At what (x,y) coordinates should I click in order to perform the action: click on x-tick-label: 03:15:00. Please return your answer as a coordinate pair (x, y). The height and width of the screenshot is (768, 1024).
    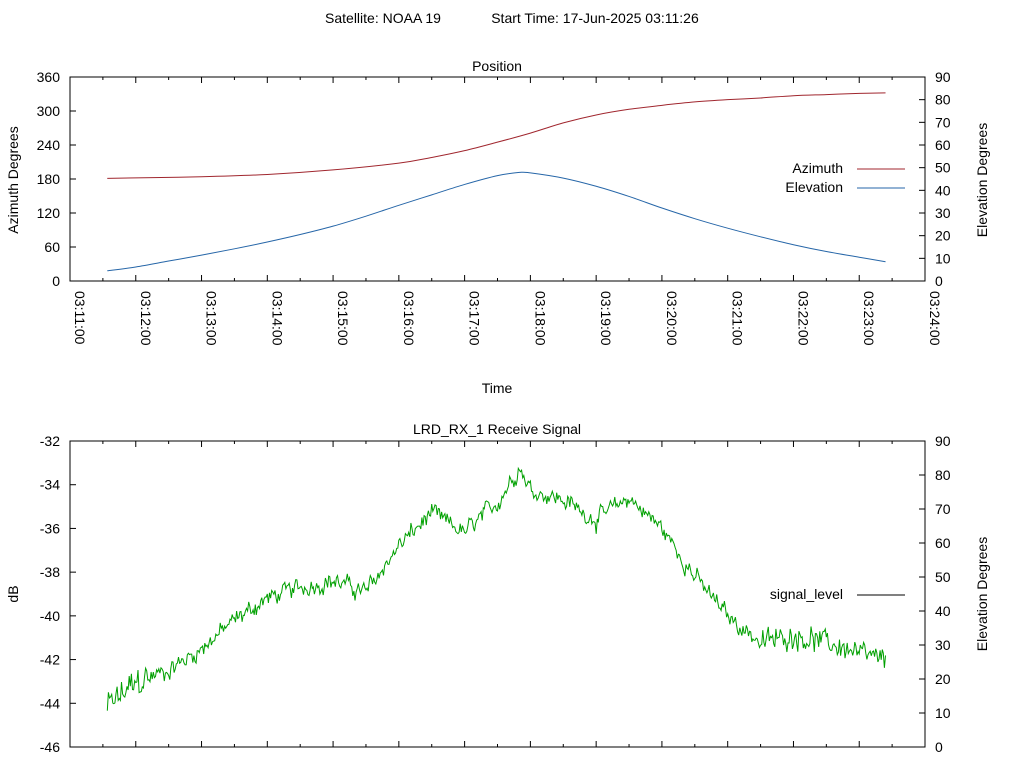
    Looking at the image, I should click on (343, 318).